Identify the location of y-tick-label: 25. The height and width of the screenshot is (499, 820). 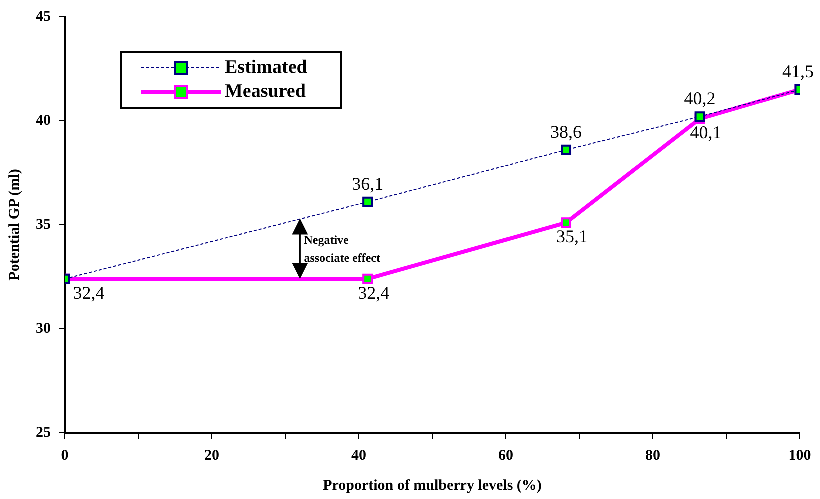
(43, 432).